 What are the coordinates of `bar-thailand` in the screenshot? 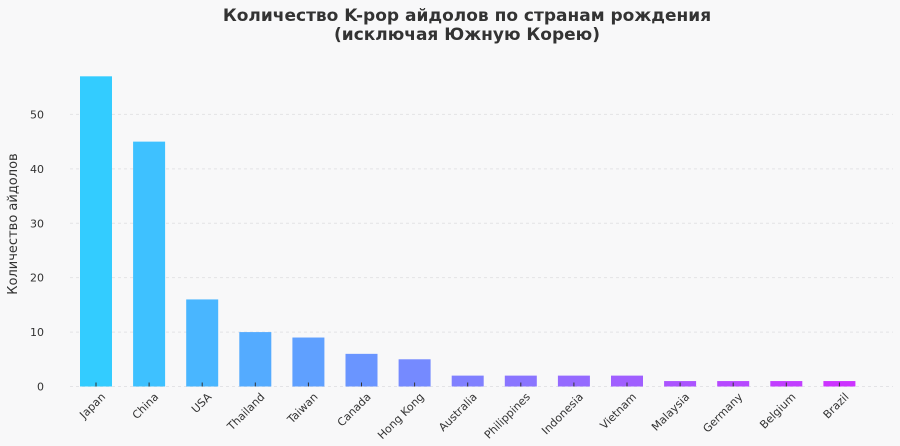 It's located at (255, 359).